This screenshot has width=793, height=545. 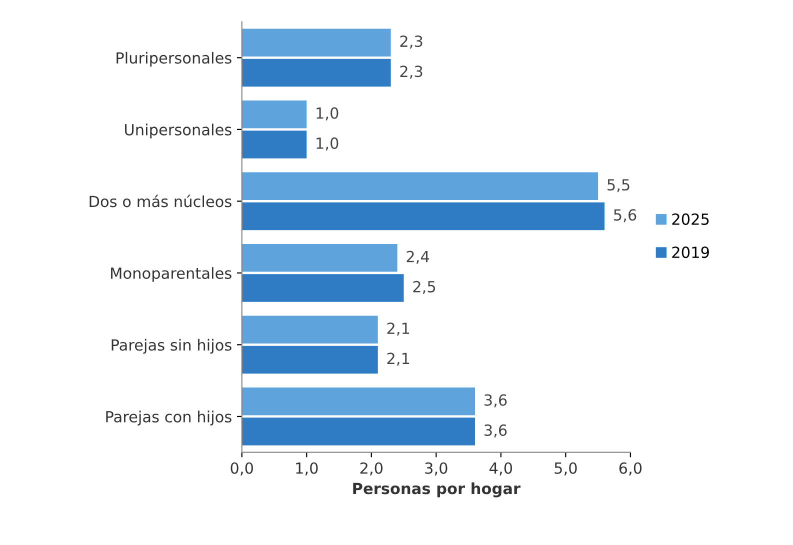 I want to click on y-tick-label: Parejas con hijos, so click(x=169, y=418).